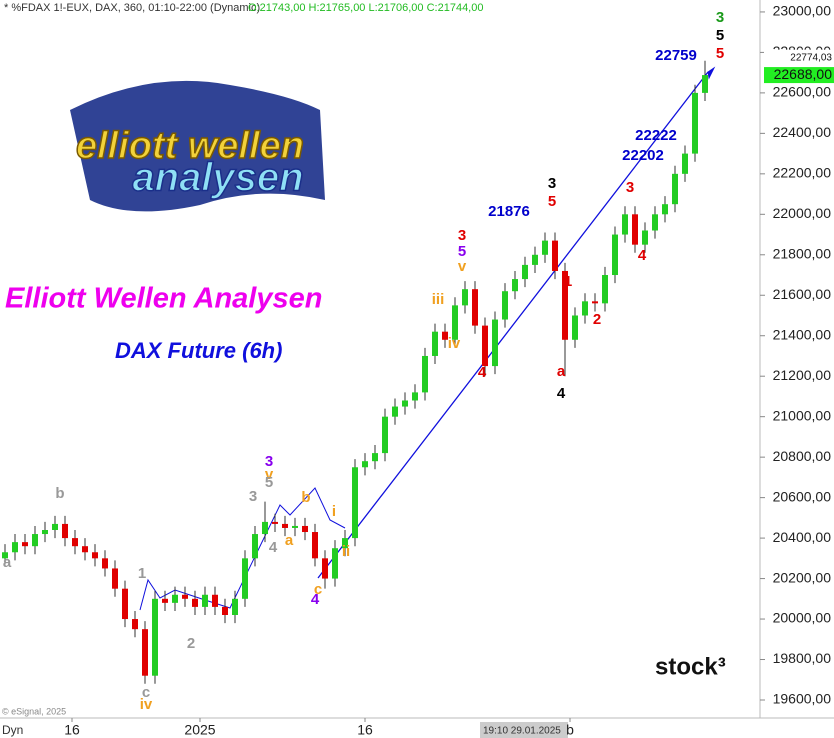 This screenshot has height=738, width=834. What do you see at coordinates (802, 213) in the screenshot?
I see `y-tick-label: 22000,00` at bounding box center [802, 213].